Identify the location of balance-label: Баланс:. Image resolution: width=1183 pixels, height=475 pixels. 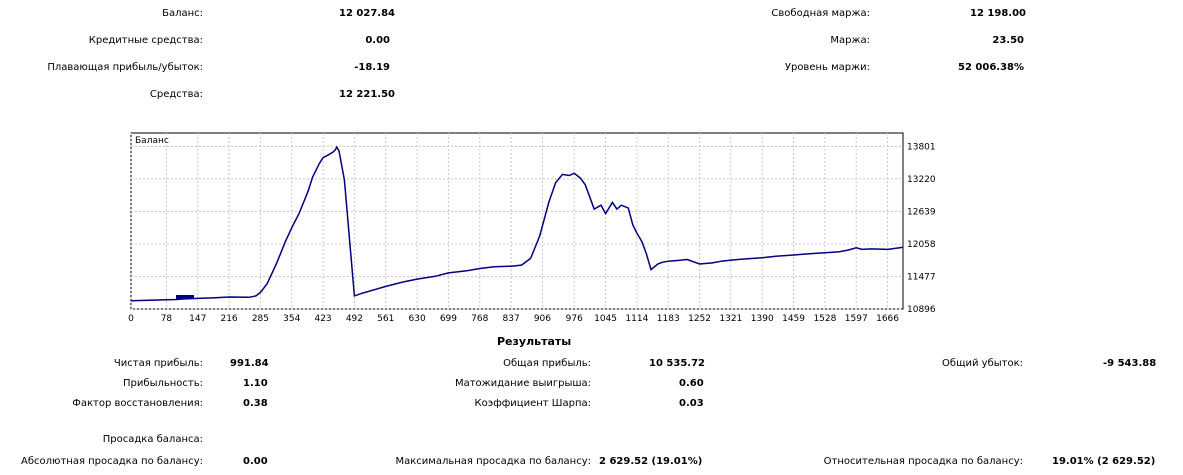
(182, 13).